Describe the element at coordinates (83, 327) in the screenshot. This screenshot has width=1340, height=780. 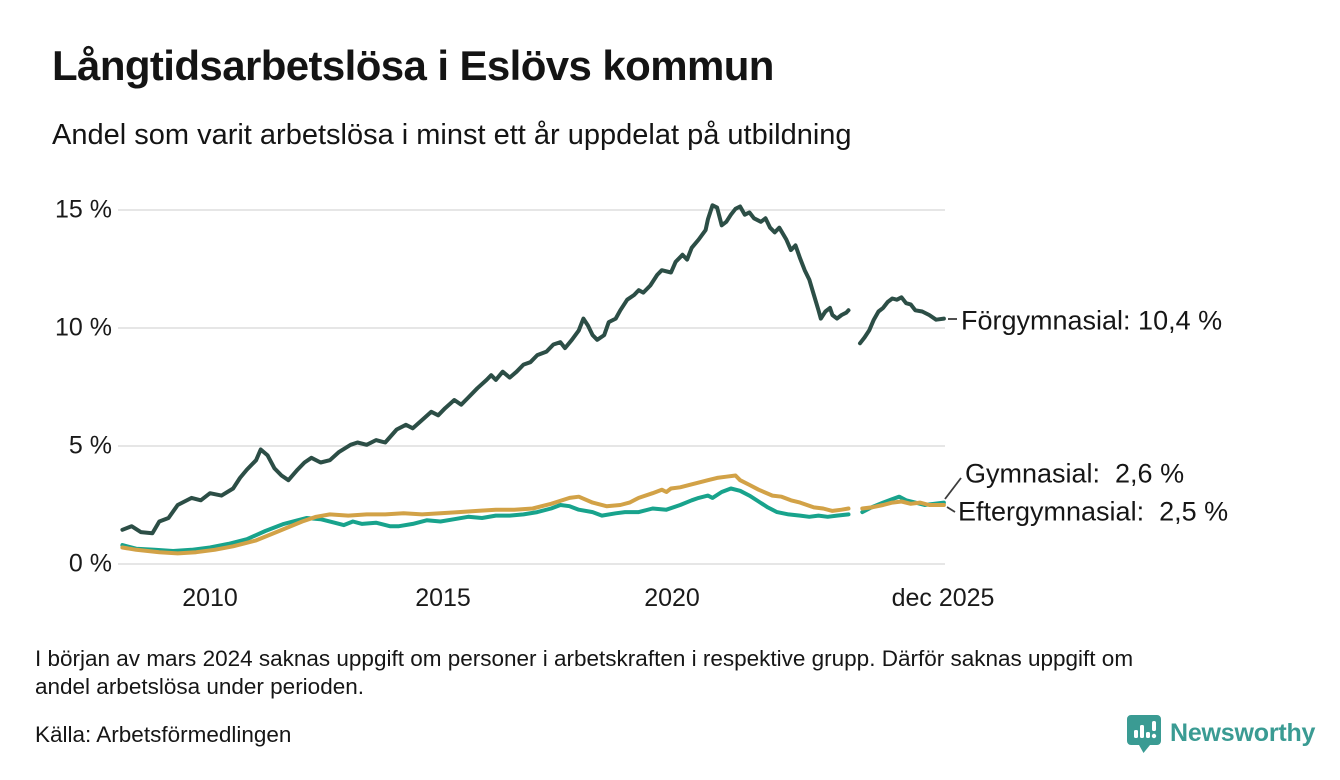
I see `y-axis-tick-10: 10 %` at that location.